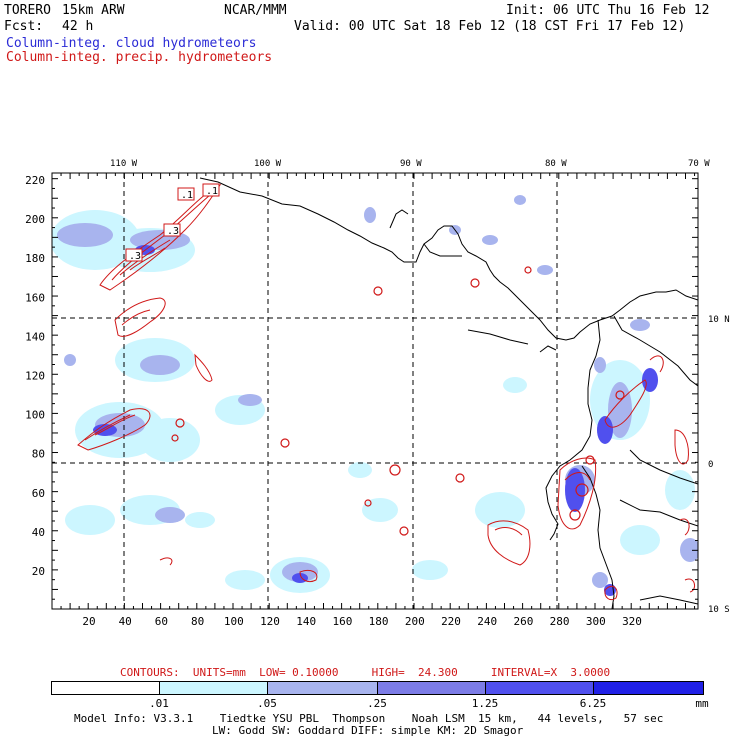 The height and width of the screenshot is (740, 740). Describe the element at coordinates (125, 621) in the screenshot. I see `x-tick-label: 40` at that location.